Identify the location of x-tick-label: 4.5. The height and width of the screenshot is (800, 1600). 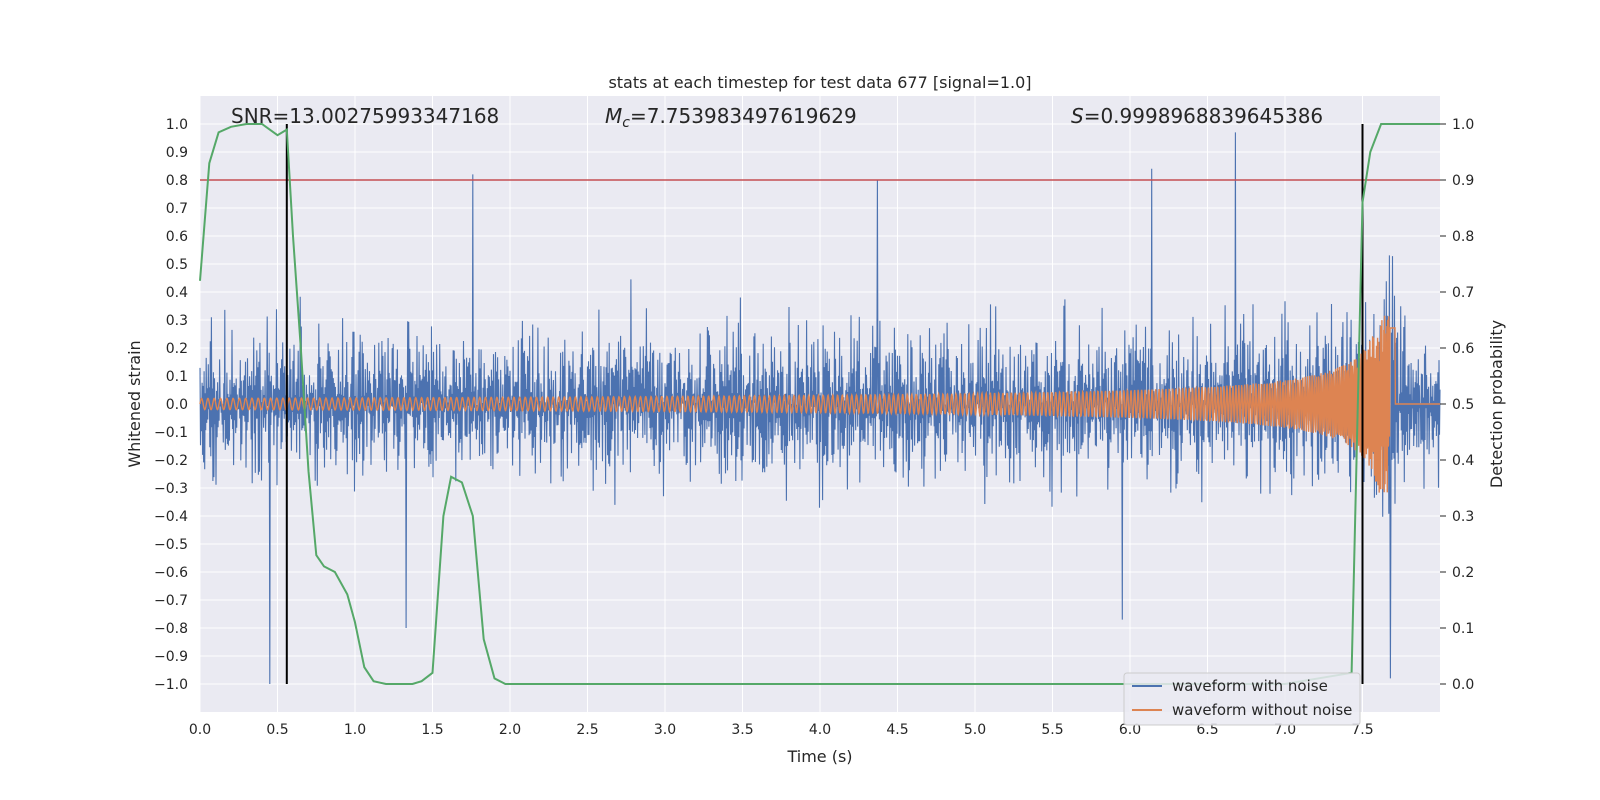
(897, 730).